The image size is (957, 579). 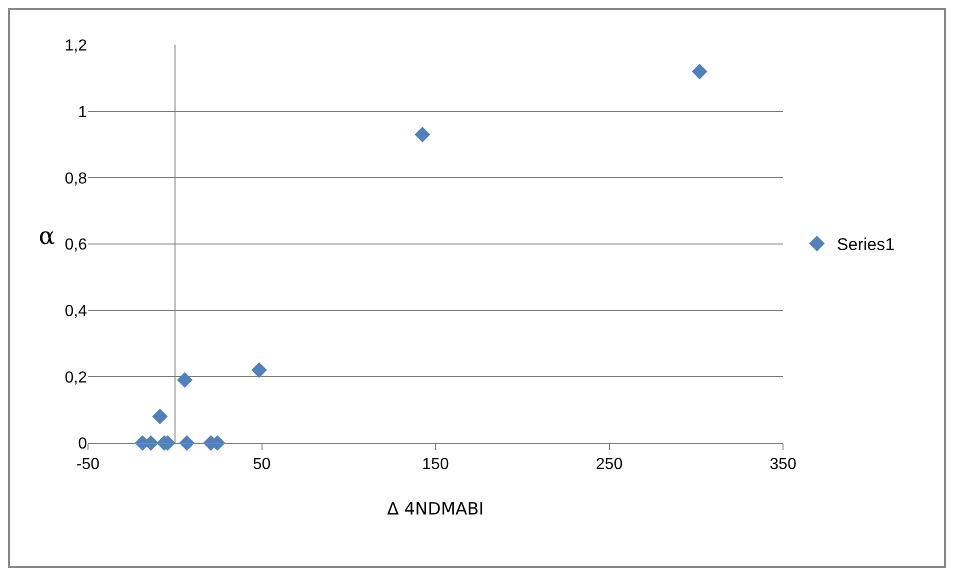 What do you see at coordinates (76, 245) in the screenshot?
I see `y-tick-label: 0,6` at bounding box center [76, 245].